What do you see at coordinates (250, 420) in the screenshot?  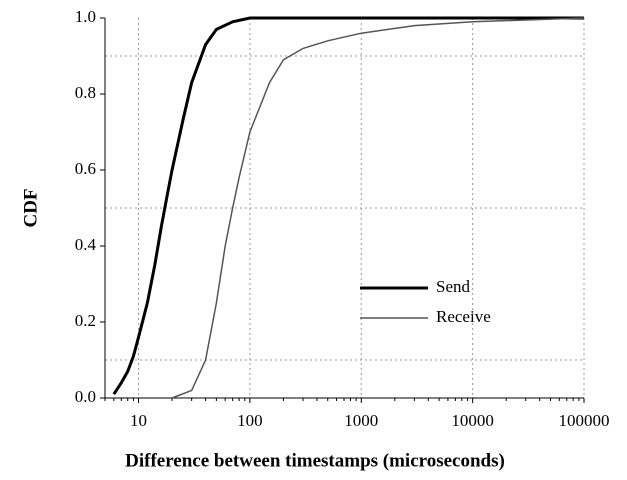 I see `x-tick-label: 100` at bounding box center [250, 420].